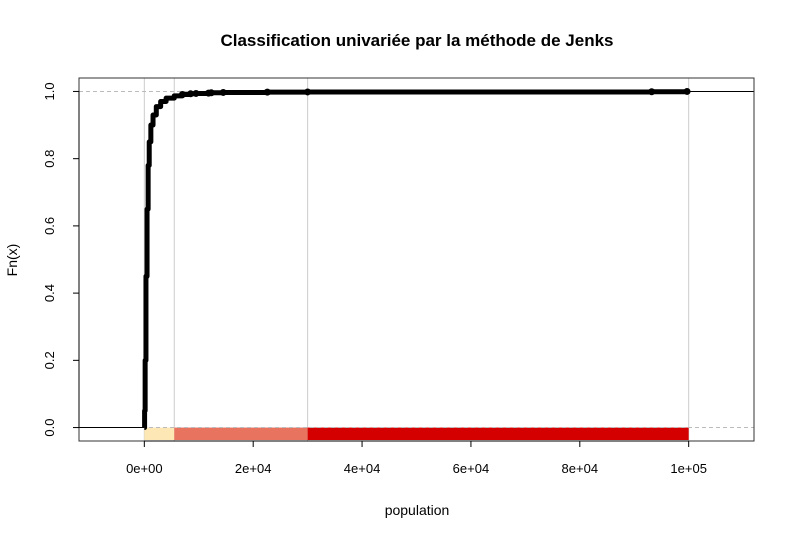  What do you see at coordinates (49, 159) in the screenshot?
I see `y-tick-label: 0.8` at bounding box center [49, 159].